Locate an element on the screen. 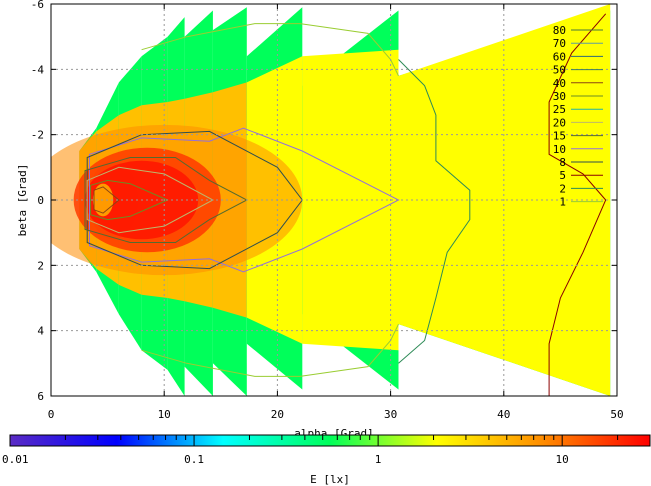 The width and height of the screenshot is (651, 486). legend-label-2: 2 is located at coordinates (562, 188).